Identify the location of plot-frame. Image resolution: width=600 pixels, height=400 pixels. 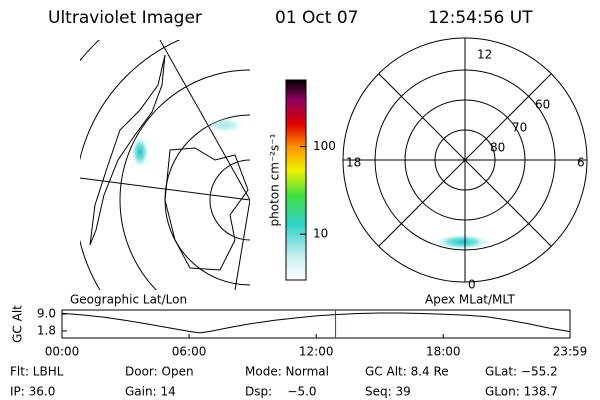
(316, 324).